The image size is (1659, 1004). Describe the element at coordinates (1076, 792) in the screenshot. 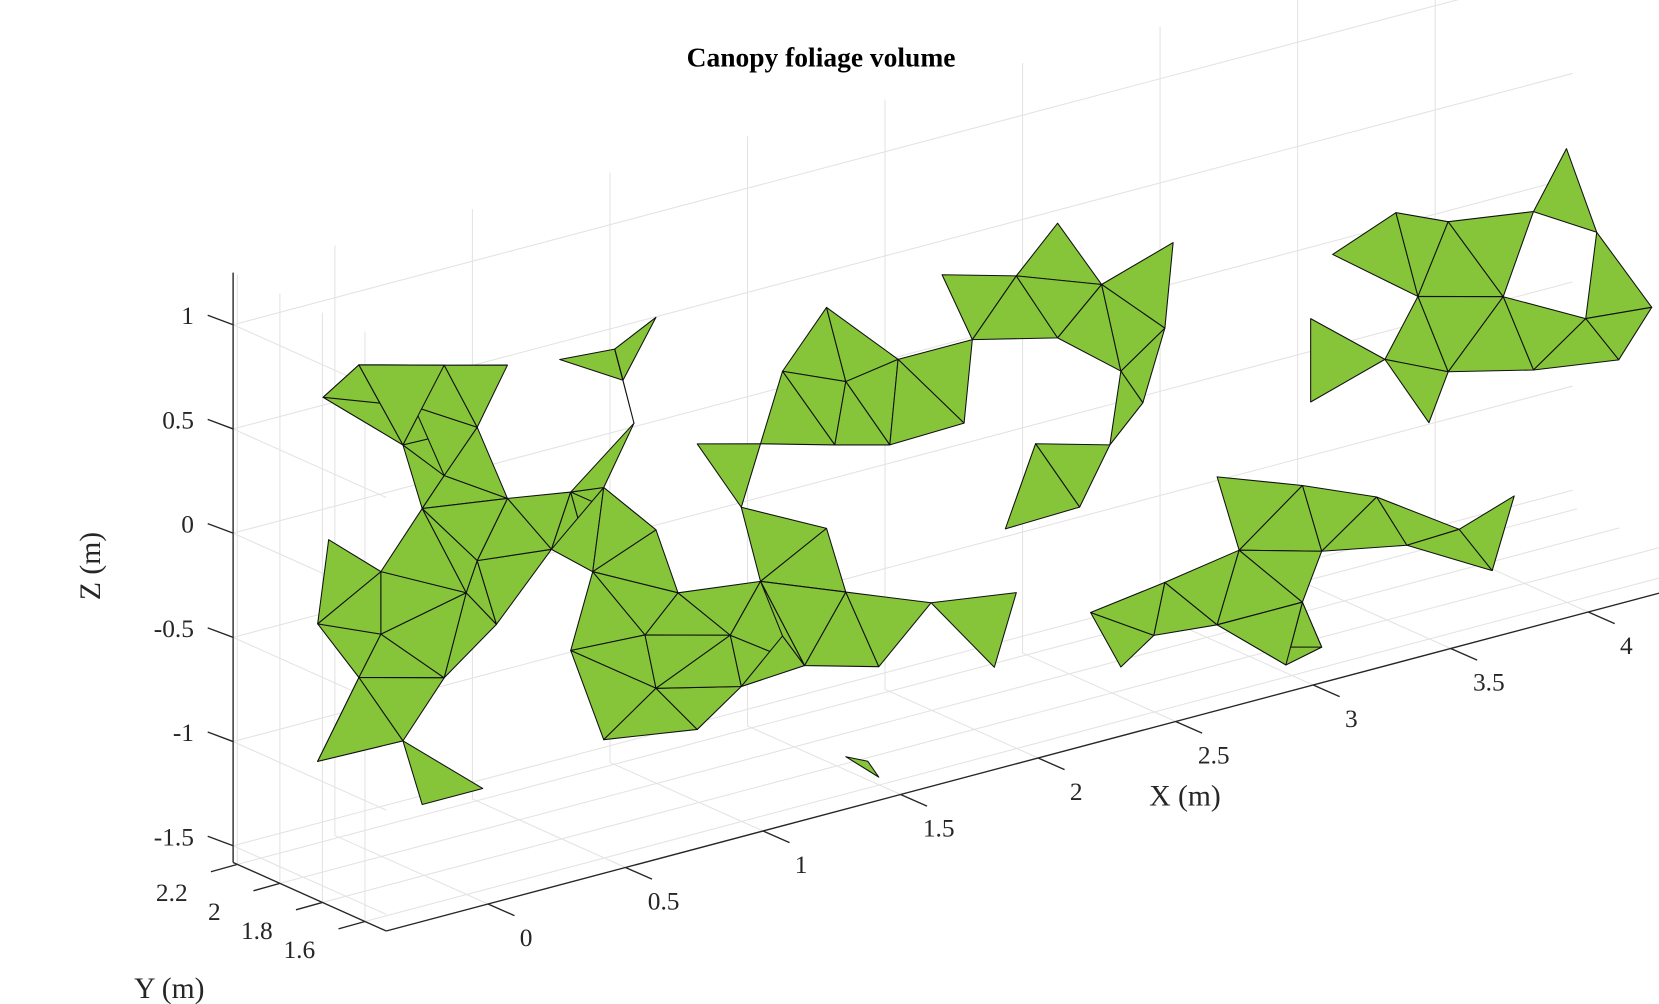

I see `x-tick-label: 2` at that location.